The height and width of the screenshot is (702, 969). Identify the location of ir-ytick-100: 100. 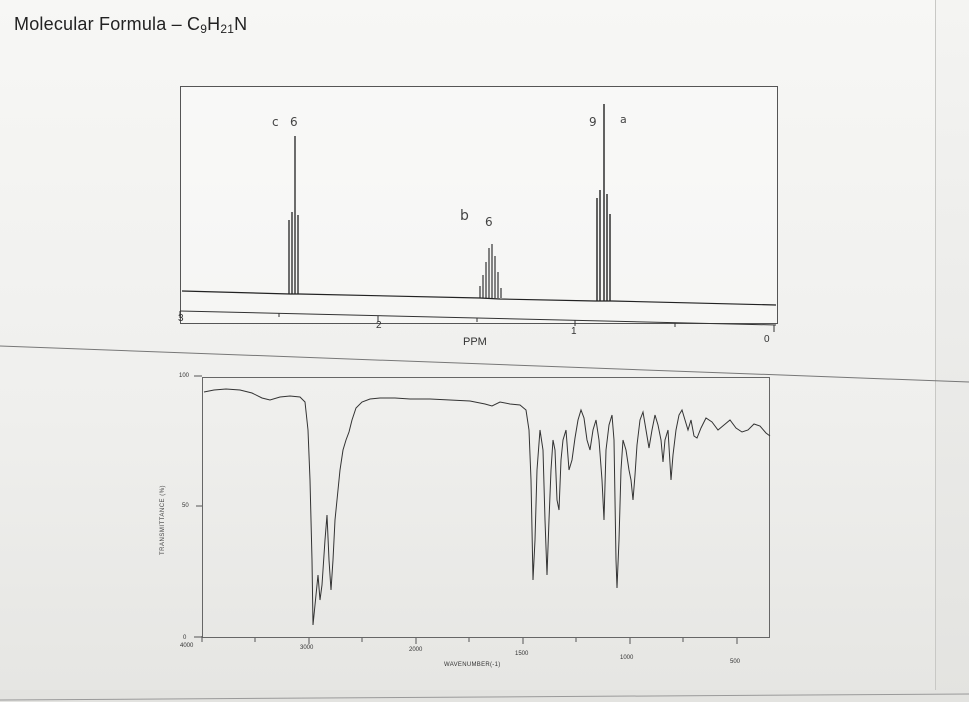
(184, 376).